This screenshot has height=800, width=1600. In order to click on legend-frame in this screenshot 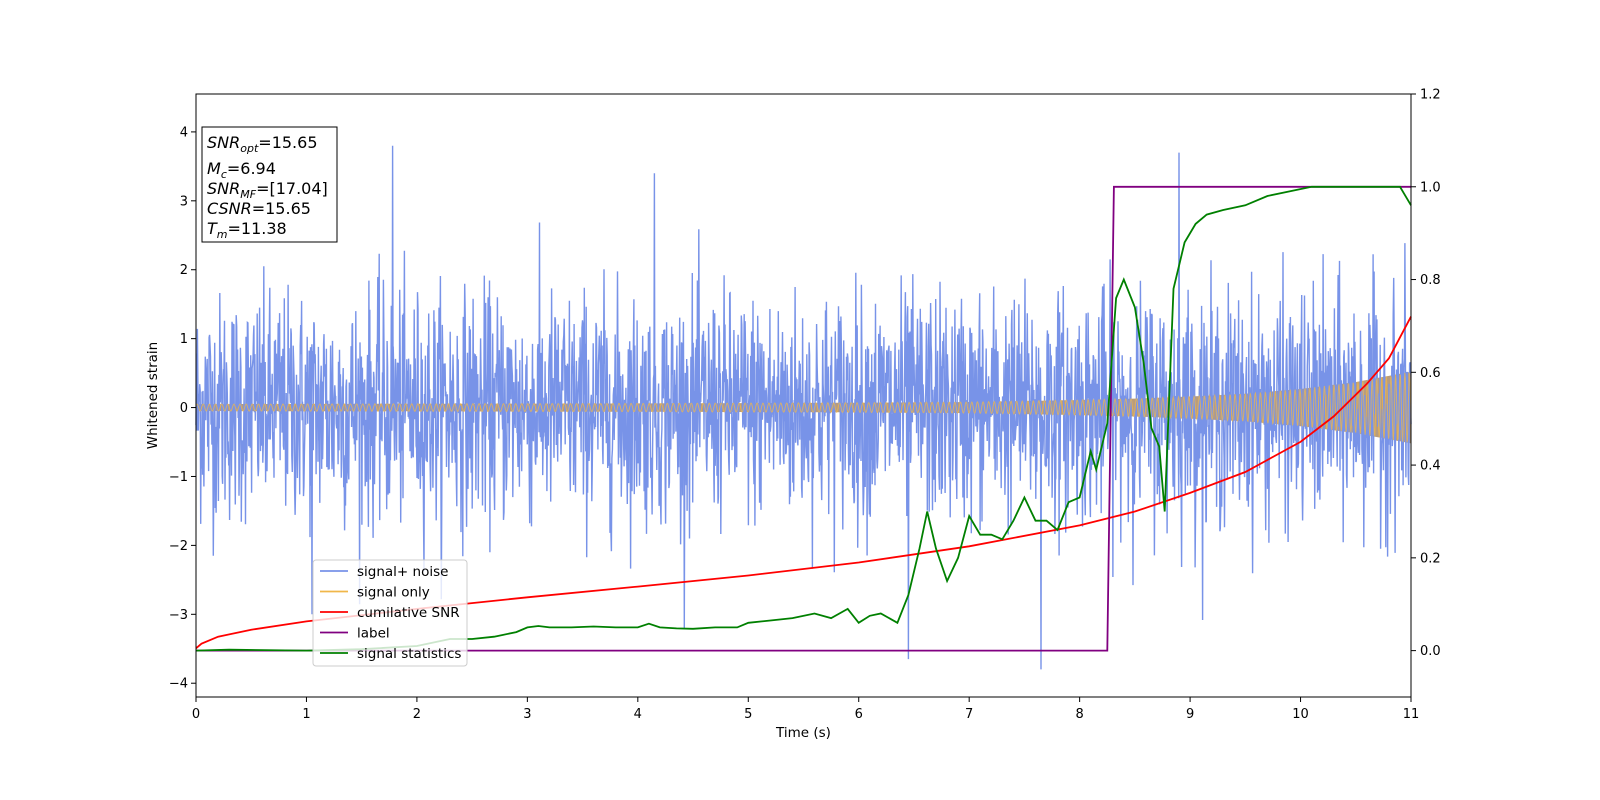, I will do `click(390, 613)`.